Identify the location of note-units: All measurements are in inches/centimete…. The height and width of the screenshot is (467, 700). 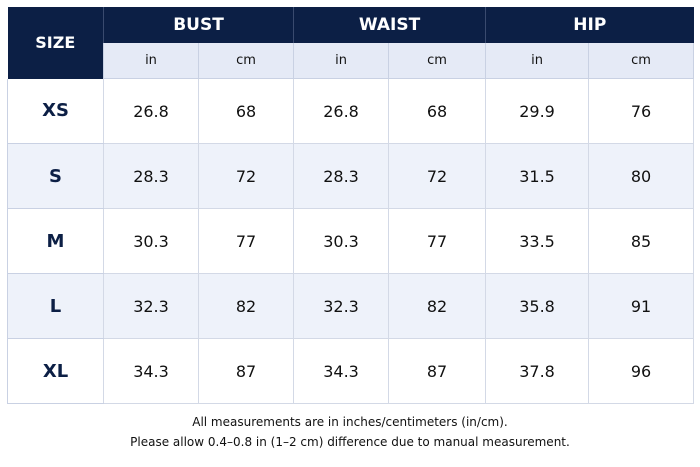
(350, 422).